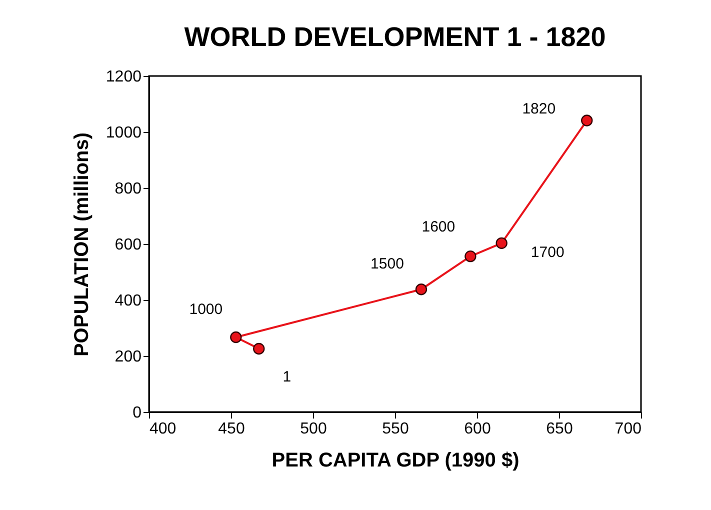 The image size is (711, 510). What do you see at coordinates (287, 377) in the screenshot?
I see `annotation: 1` at bounding box center [287, 377].